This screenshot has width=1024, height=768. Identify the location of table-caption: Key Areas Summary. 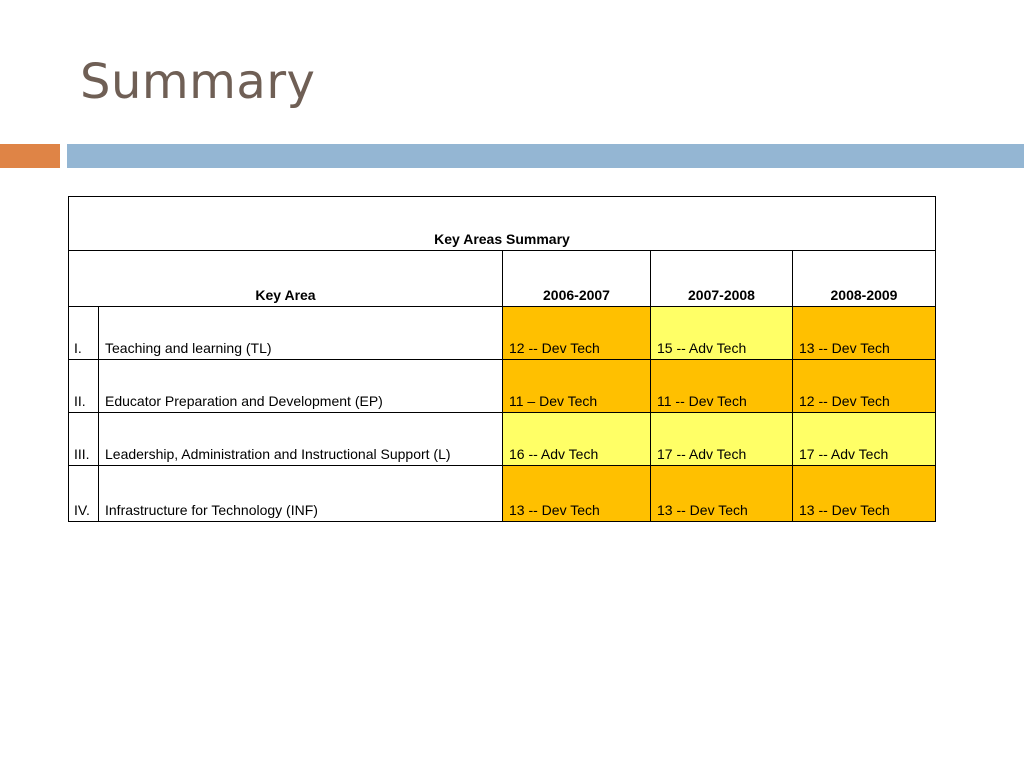
(502, 223).